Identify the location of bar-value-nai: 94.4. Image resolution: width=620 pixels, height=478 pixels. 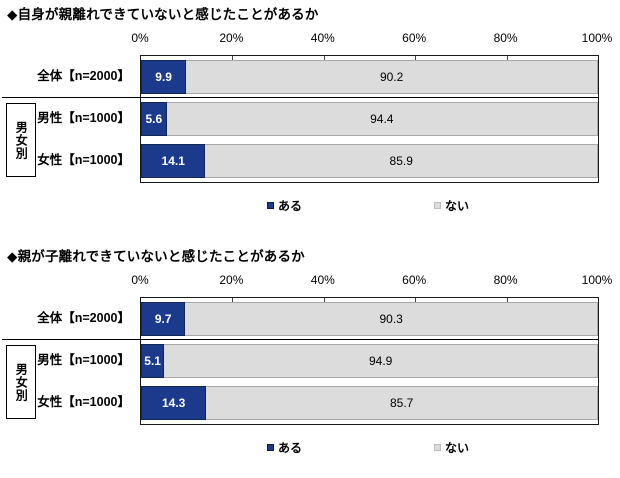
(382, 119).